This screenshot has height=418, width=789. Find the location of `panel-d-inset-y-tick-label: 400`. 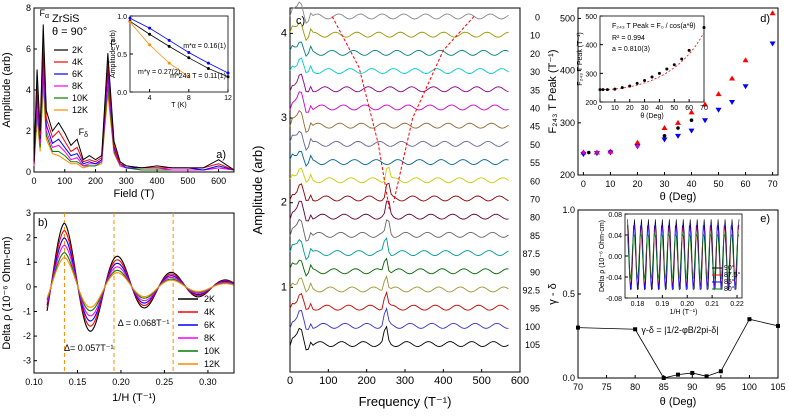

panel-d-inset-y-tick-label: 400 is located at coordinates (591, 46).